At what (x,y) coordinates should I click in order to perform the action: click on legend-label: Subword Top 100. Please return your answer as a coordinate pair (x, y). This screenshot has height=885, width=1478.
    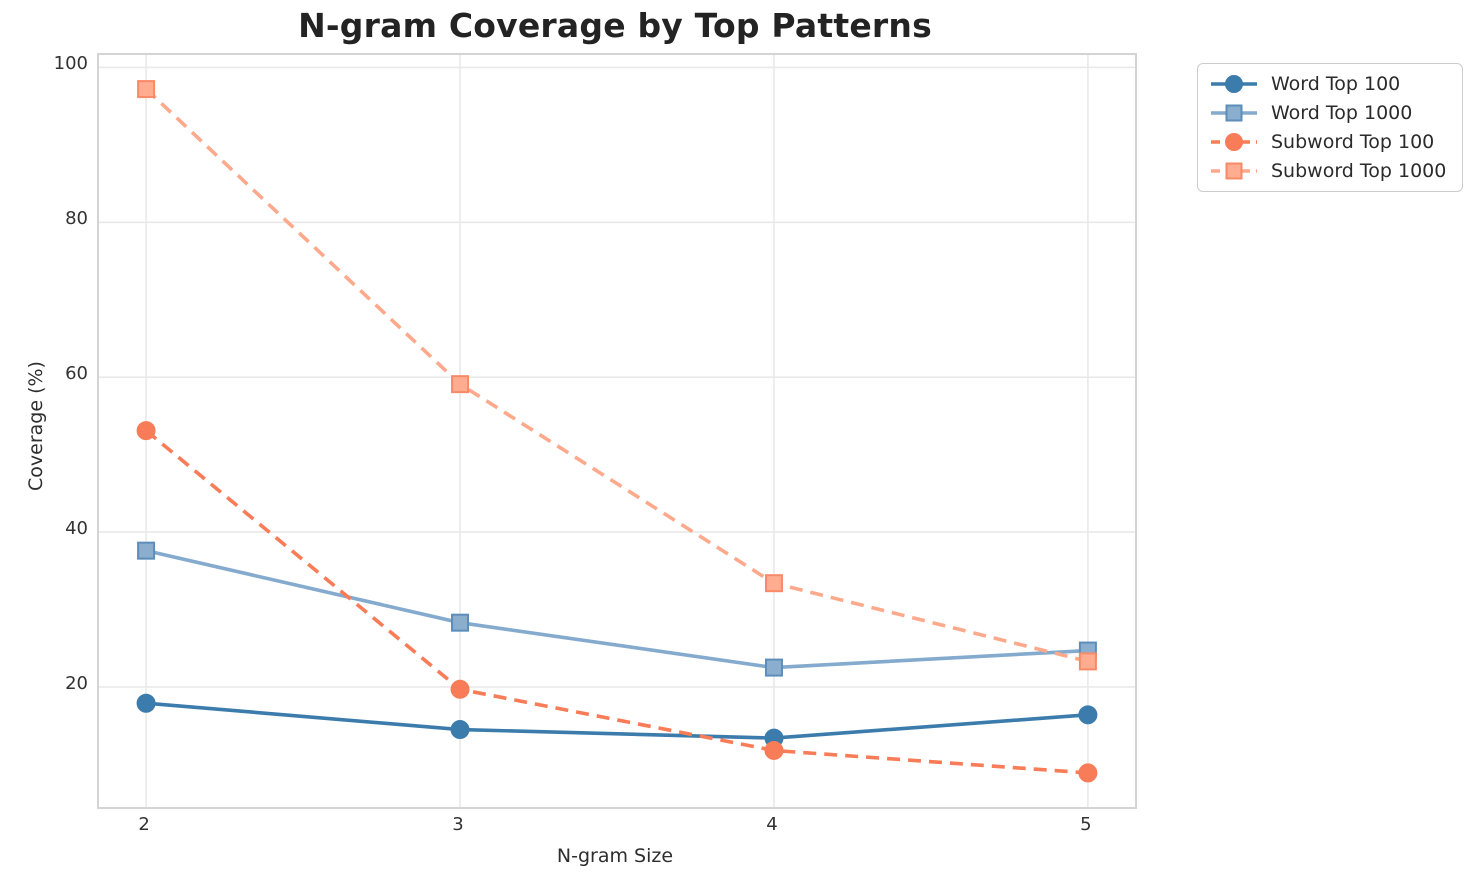
    Looking at the image, I should click on (1353, 142).